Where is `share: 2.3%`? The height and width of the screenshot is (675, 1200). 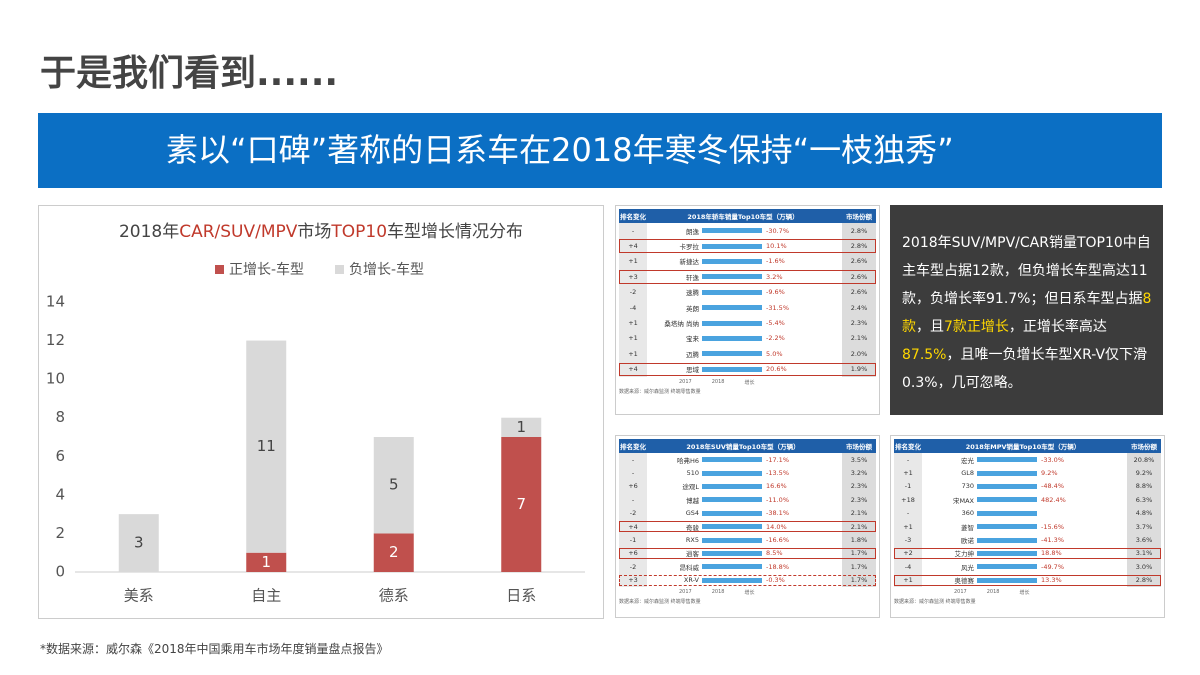 share: 2.3% is located at coordinates (859, 323).